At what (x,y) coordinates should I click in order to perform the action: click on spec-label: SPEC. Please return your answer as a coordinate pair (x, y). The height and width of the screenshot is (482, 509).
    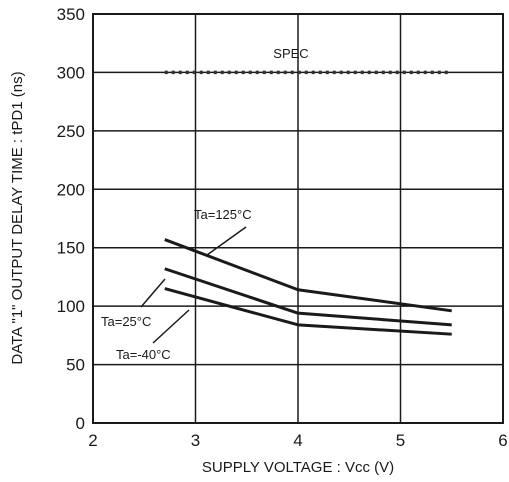
    Looking at the image, I should click on (290, 53).